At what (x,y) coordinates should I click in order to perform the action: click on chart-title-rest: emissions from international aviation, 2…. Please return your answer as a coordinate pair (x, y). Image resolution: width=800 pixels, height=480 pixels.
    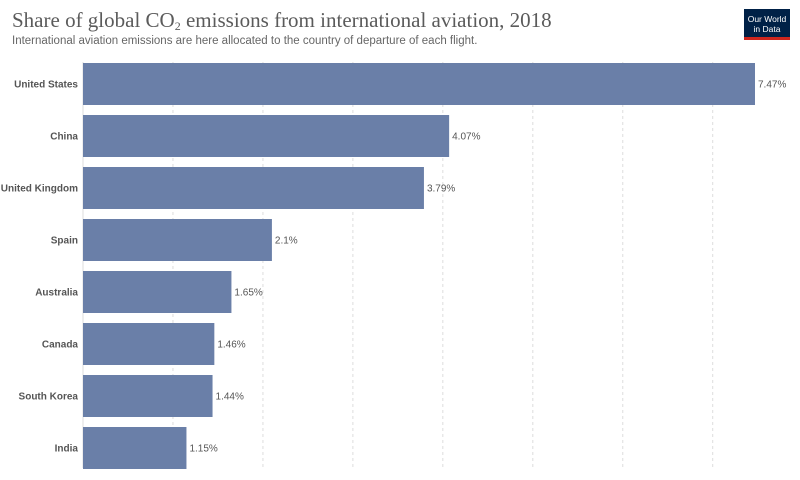
    Looking at the image, I should click on (366, 20).